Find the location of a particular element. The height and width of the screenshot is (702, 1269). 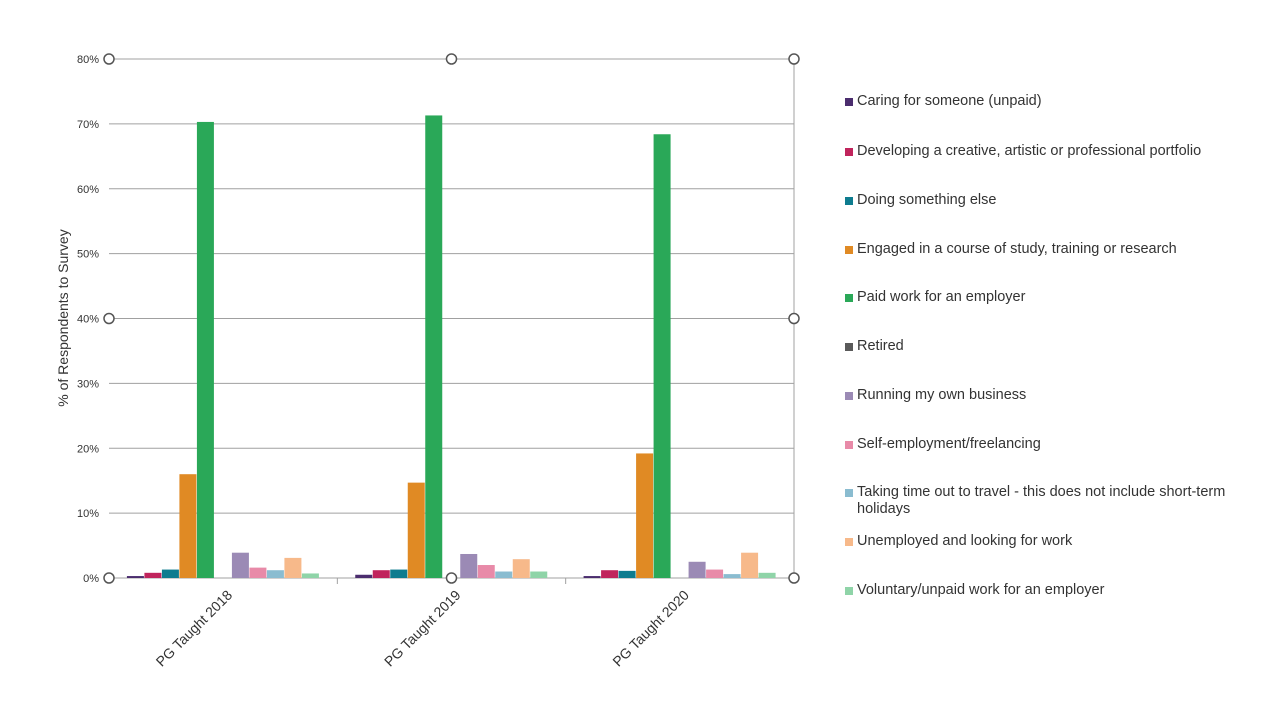

x-category-label: PG Taught 2019 is located at coordinates (422, 628).